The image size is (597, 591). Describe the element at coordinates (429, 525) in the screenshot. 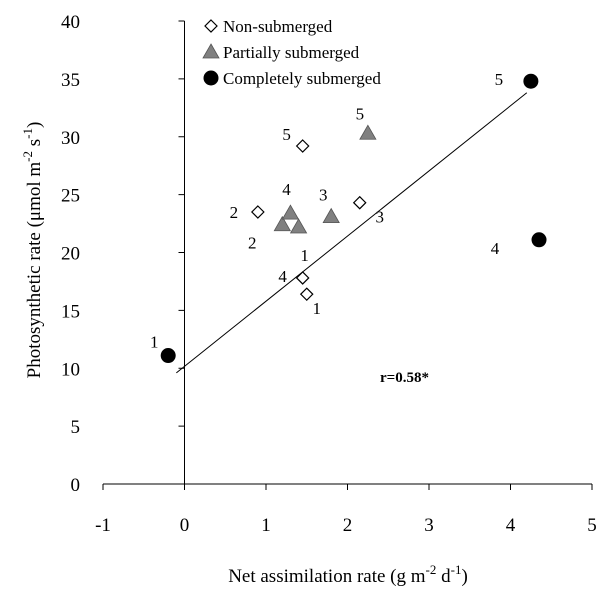

I see `x-tick-label: 3` at that location.